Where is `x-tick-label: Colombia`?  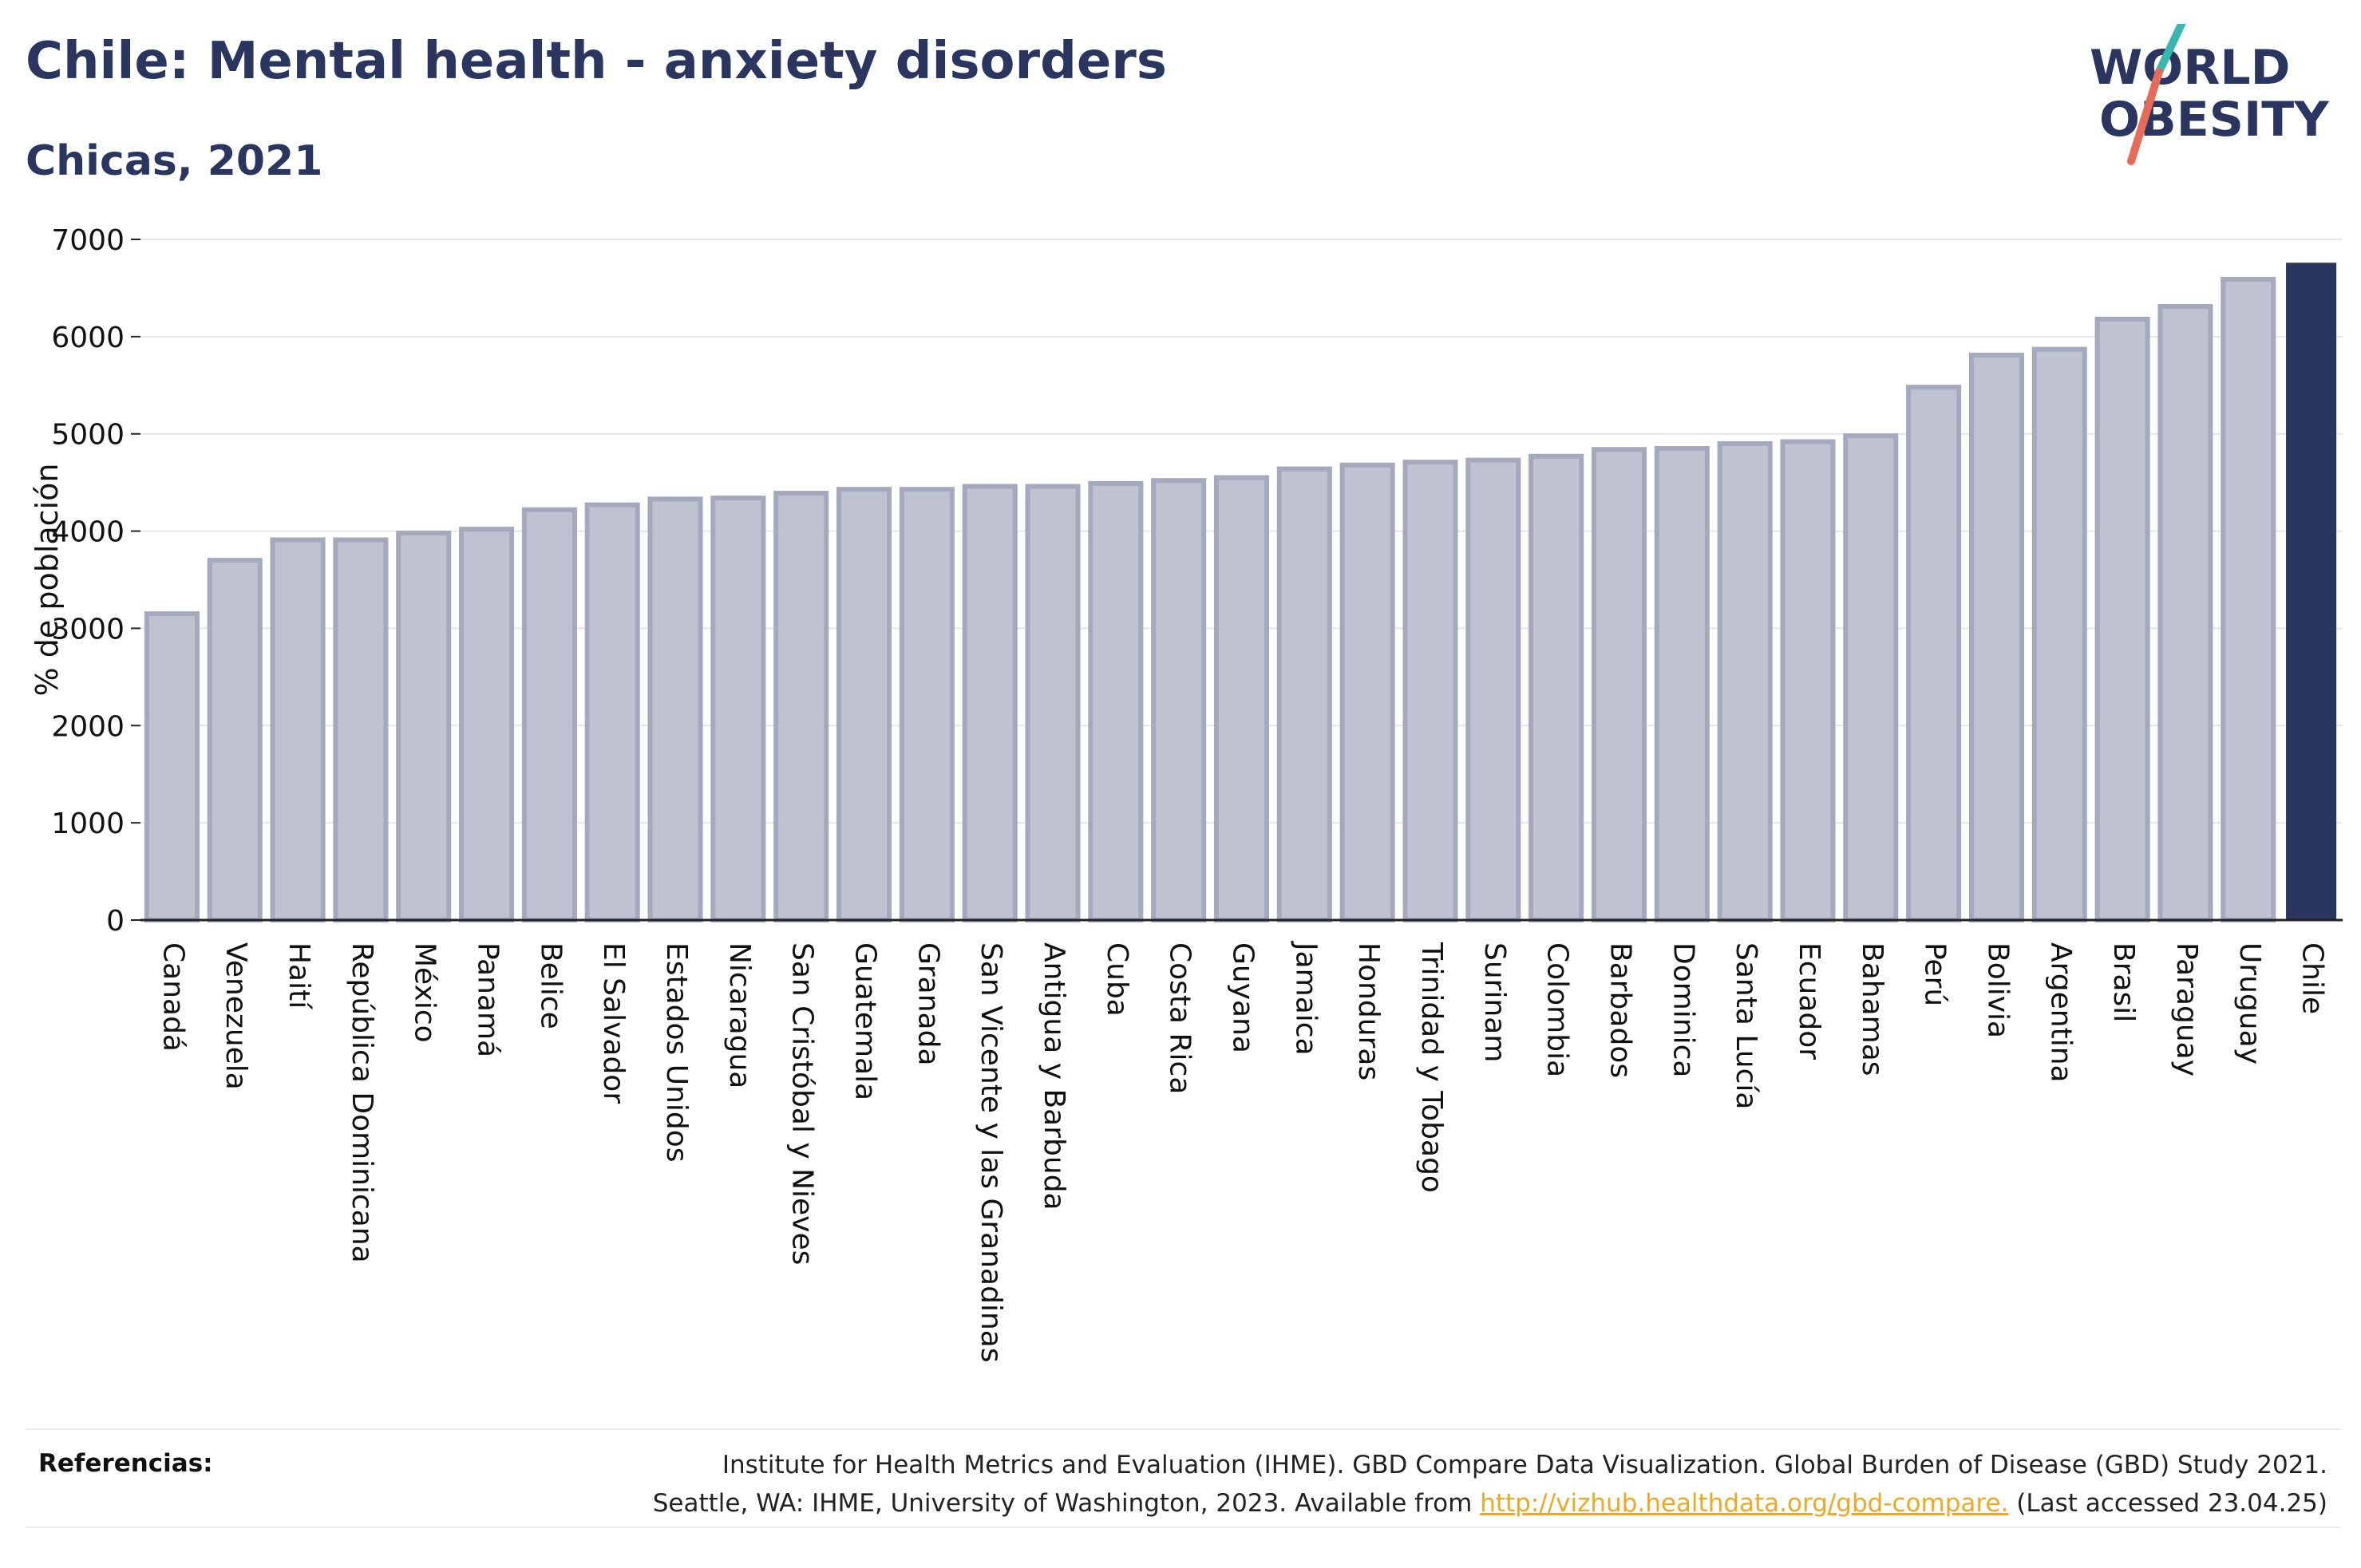 x-tick-label: Colombia is located at coordinates (1557, 1009).